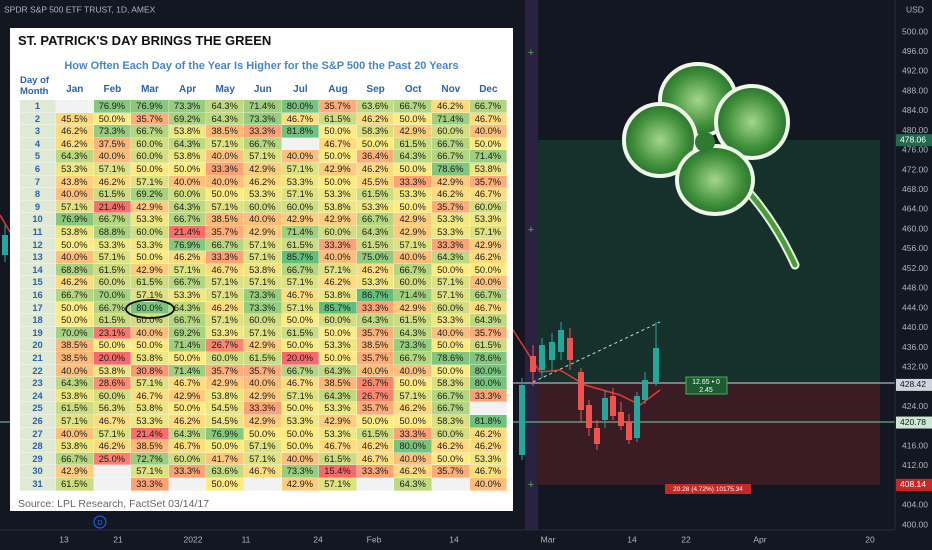  I want to click on table-title: ST. PATRICK'S DAY BRINGS THE GREEN, so click(145, 40).